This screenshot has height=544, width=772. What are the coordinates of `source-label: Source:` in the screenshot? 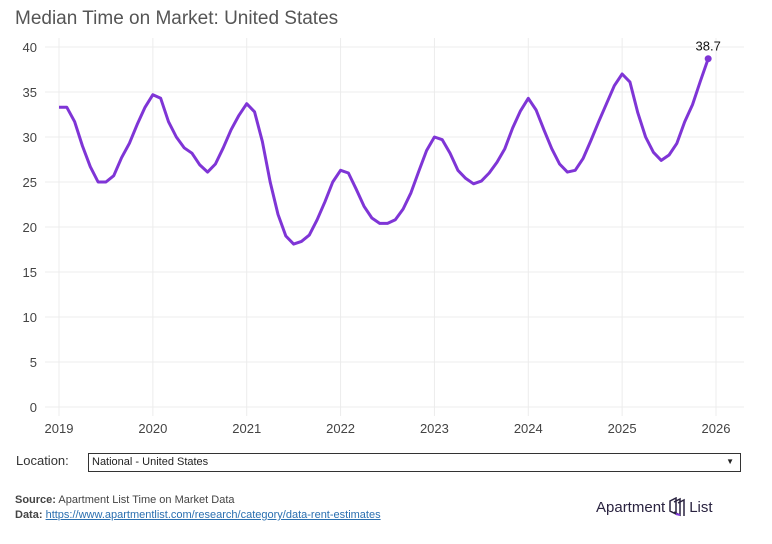 It's located at (35, 500).